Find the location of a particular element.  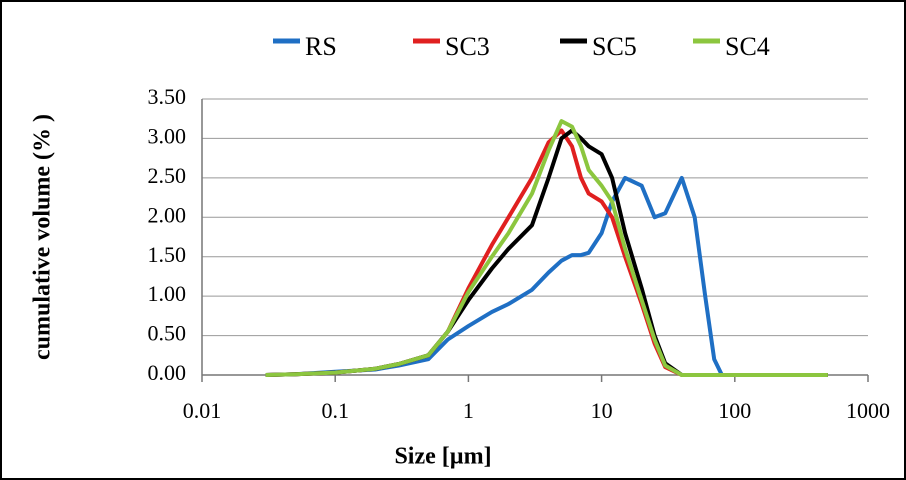

y-tick-label: 1.50 is located at coordinates (167, 254).